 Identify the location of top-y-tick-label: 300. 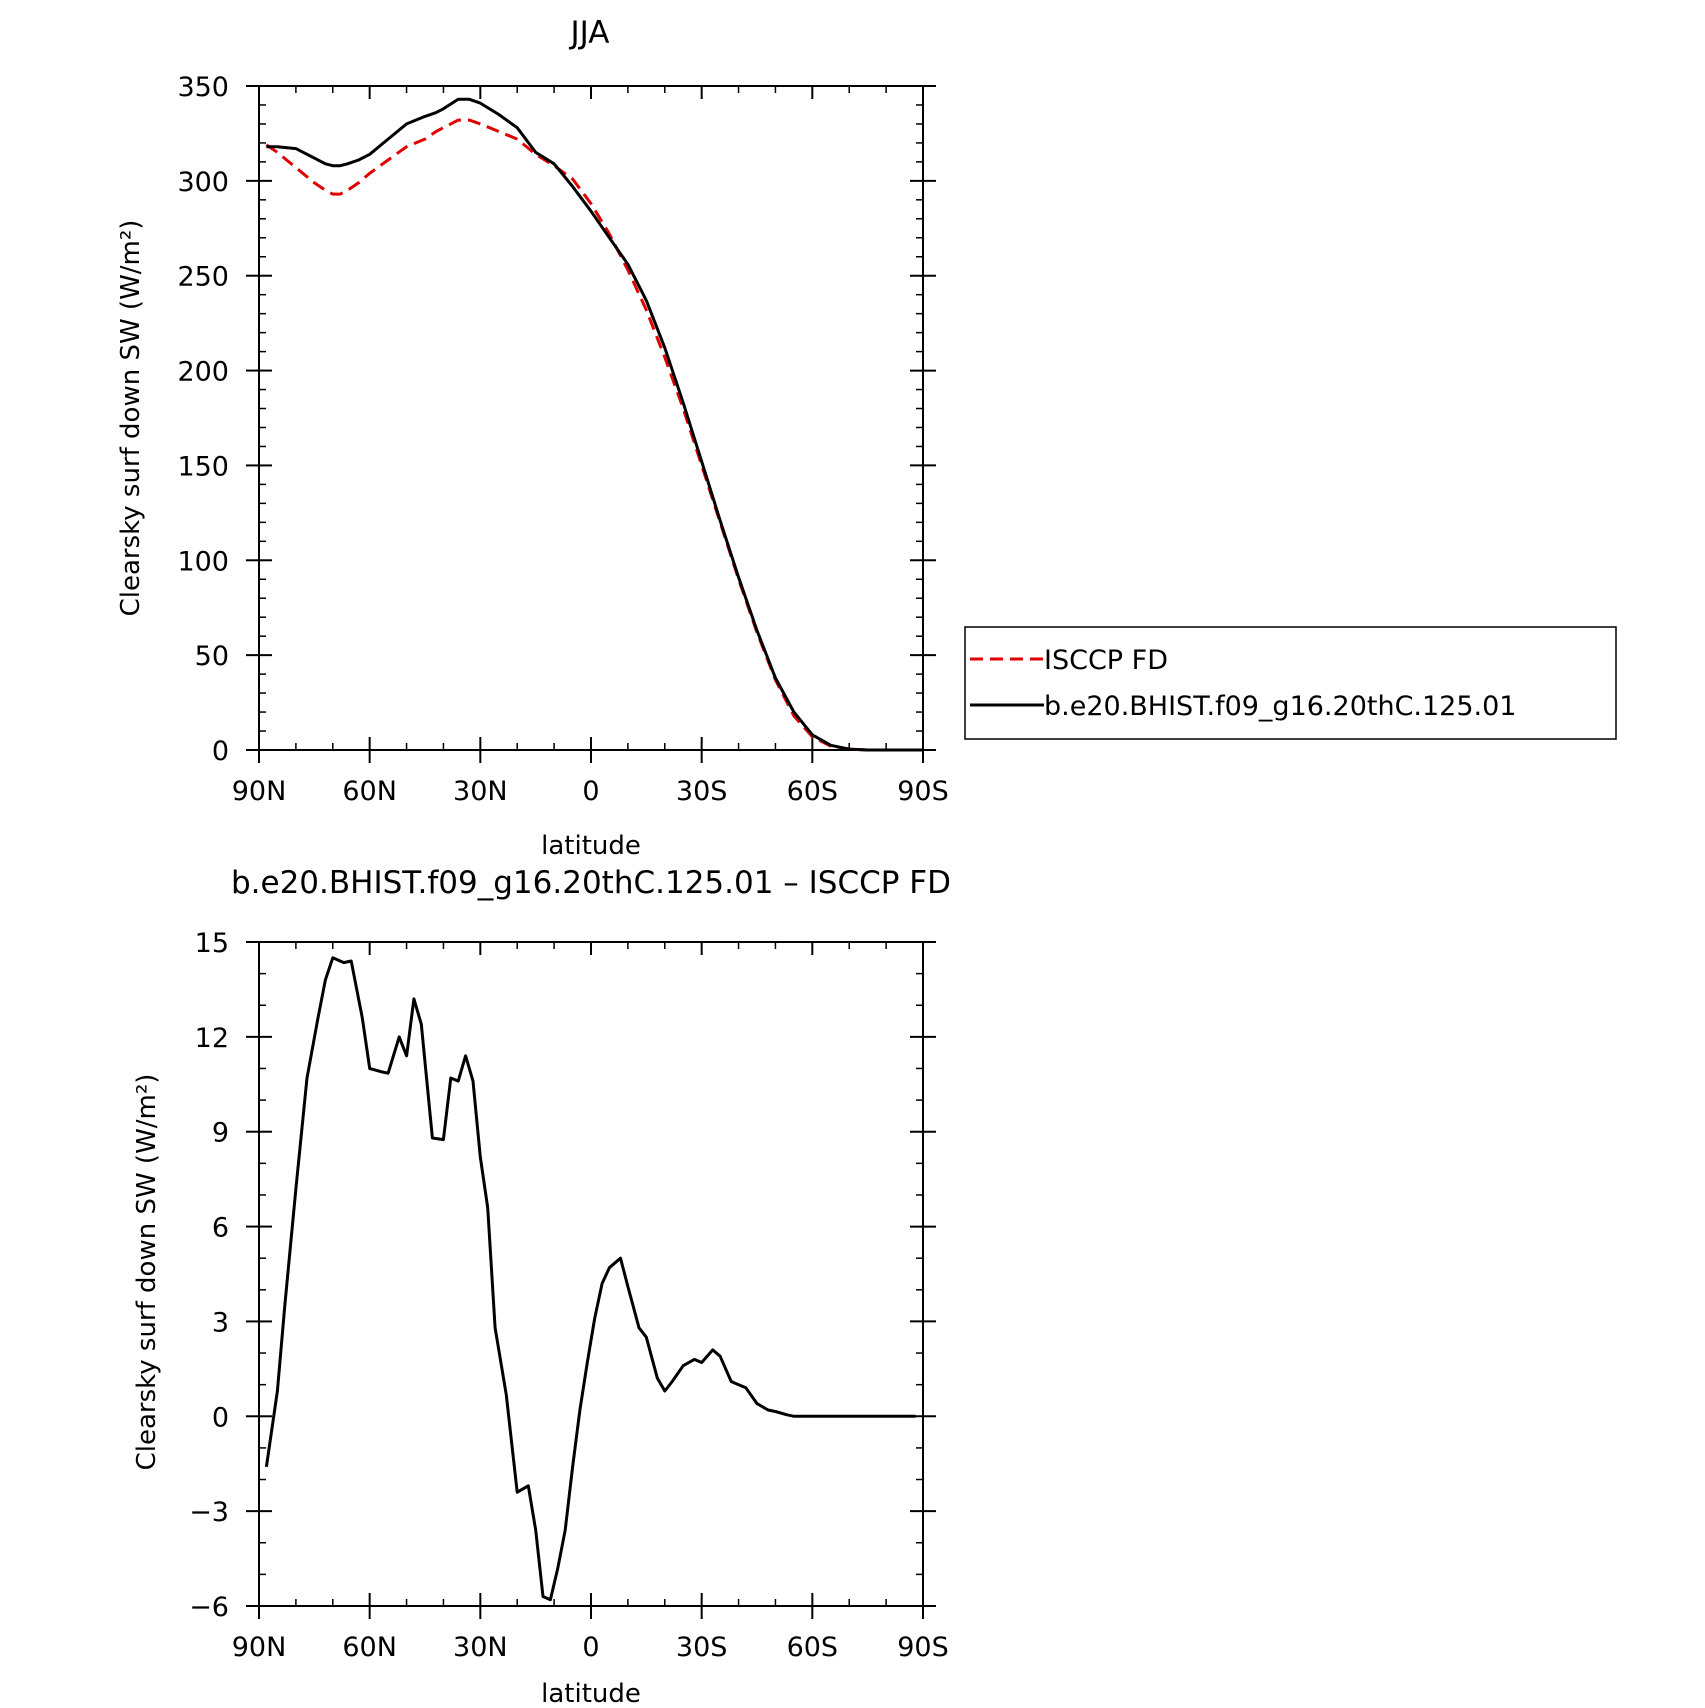
(203, 182).